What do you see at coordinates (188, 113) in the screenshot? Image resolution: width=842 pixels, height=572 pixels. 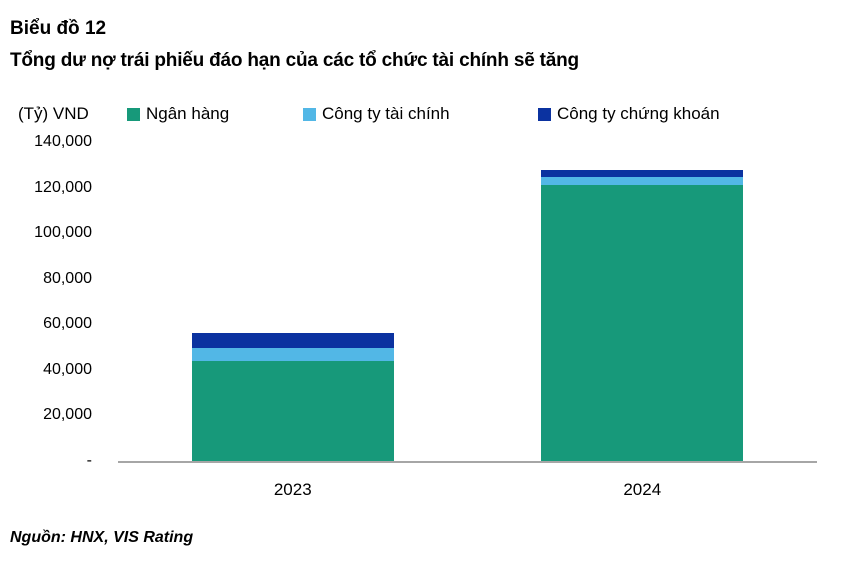 I see `legend-label-bank: Ngân hàng` at bounding box center [188, 113].